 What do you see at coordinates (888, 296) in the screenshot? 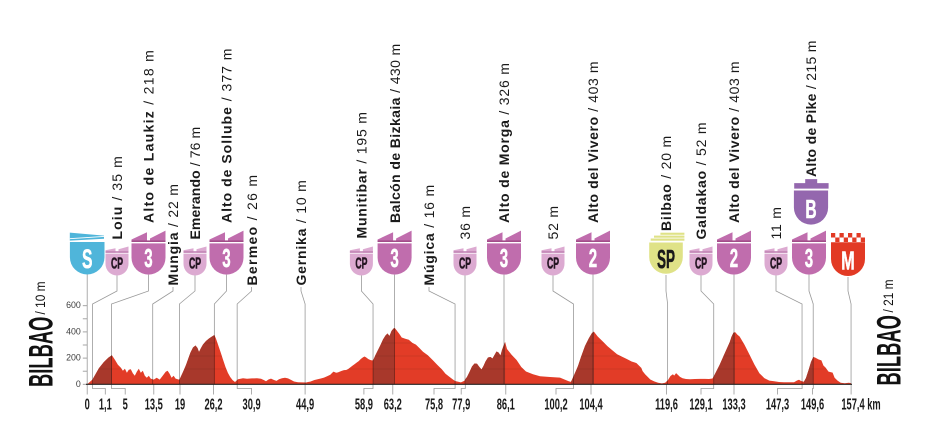
I see `svg-text: / 21 m` at bounding box center [888, 296].